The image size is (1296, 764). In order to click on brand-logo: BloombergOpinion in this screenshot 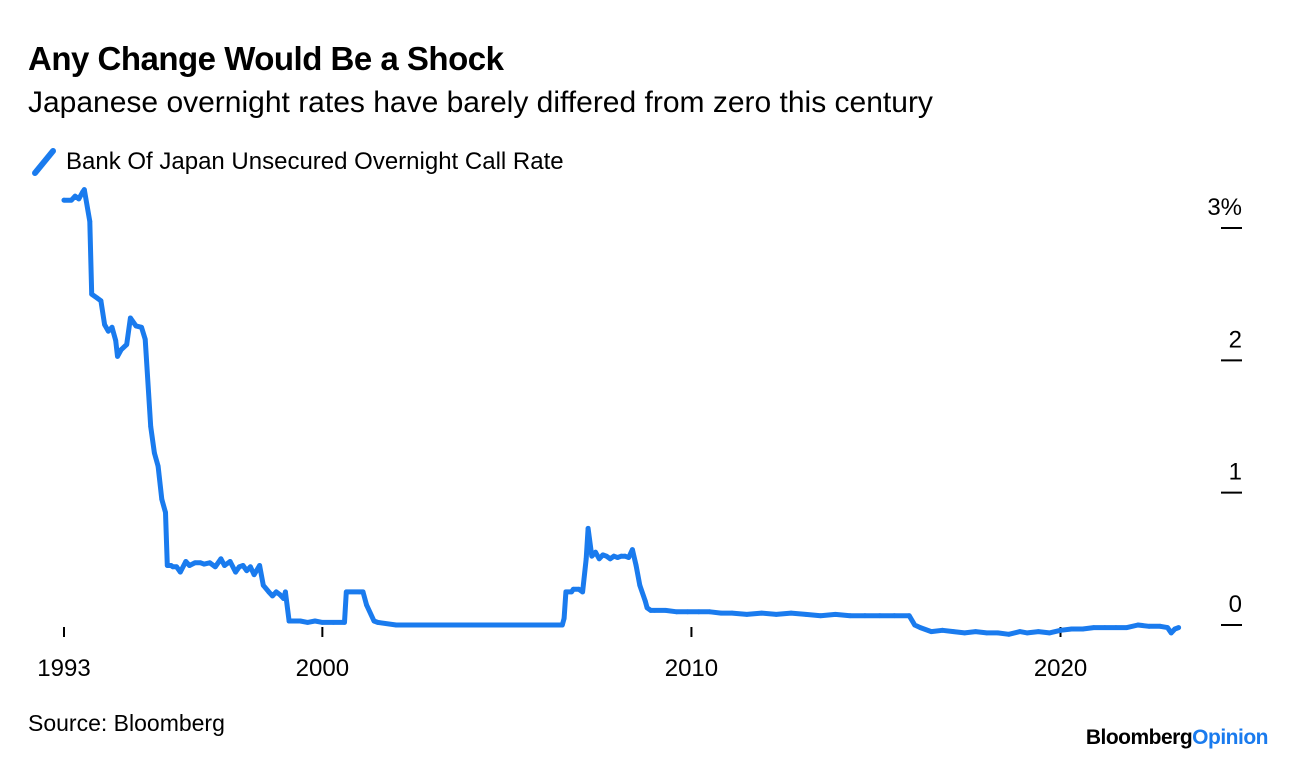, I will do `click(1177, 738)`.